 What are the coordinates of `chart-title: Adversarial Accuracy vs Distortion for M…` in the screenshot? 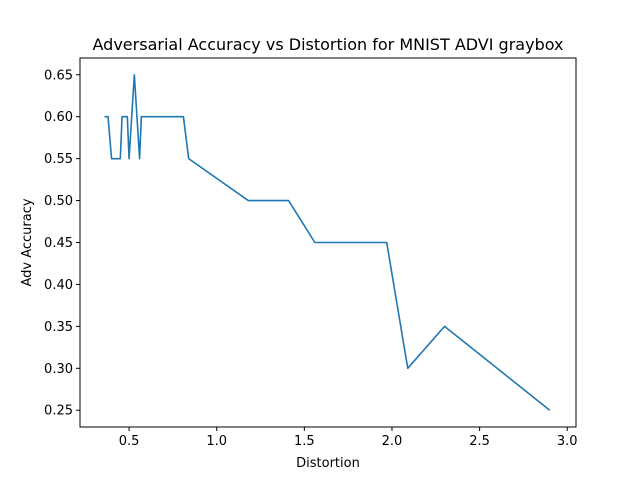 It's located at (328, 44).